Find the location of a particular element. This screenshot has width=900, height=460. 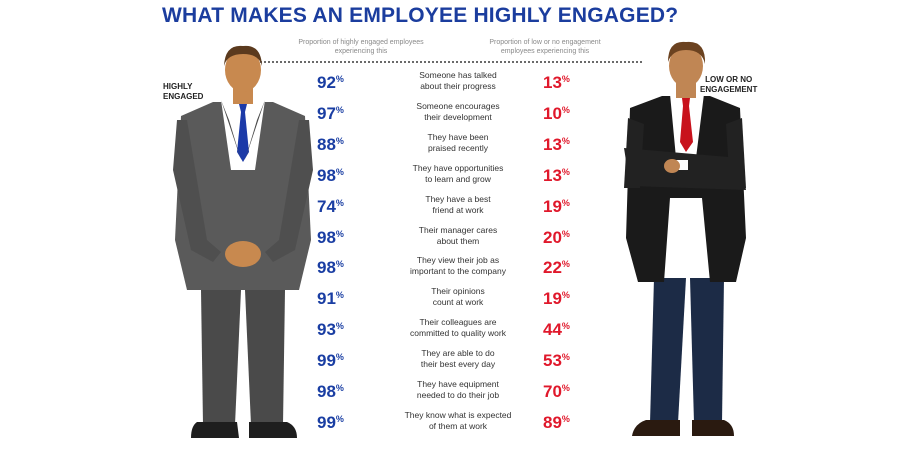

table-row: 98% Their manager cares about them 20% is located at coordinates (450, 240).